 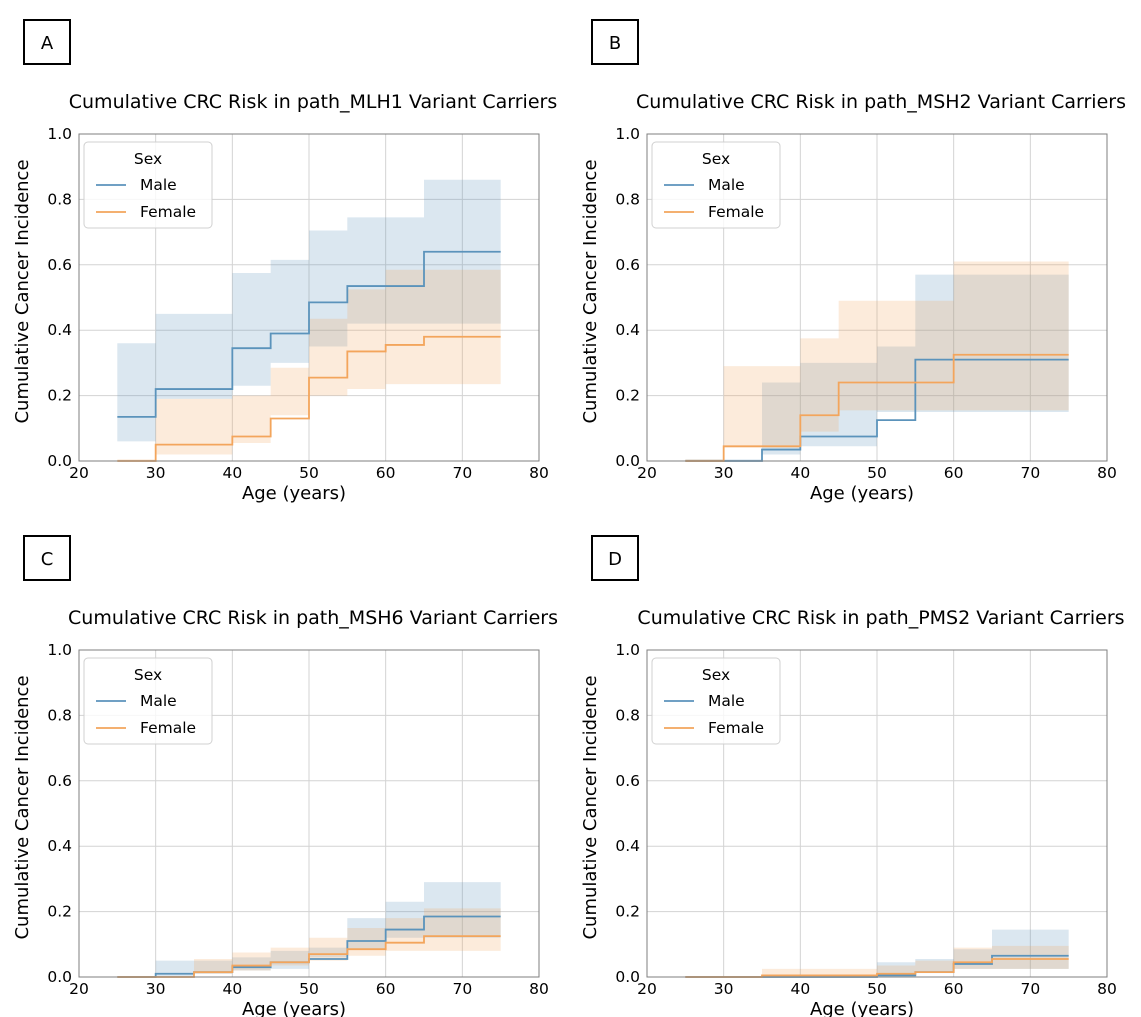 I want to click on panel-letter: C, so click(x=47, y=559).